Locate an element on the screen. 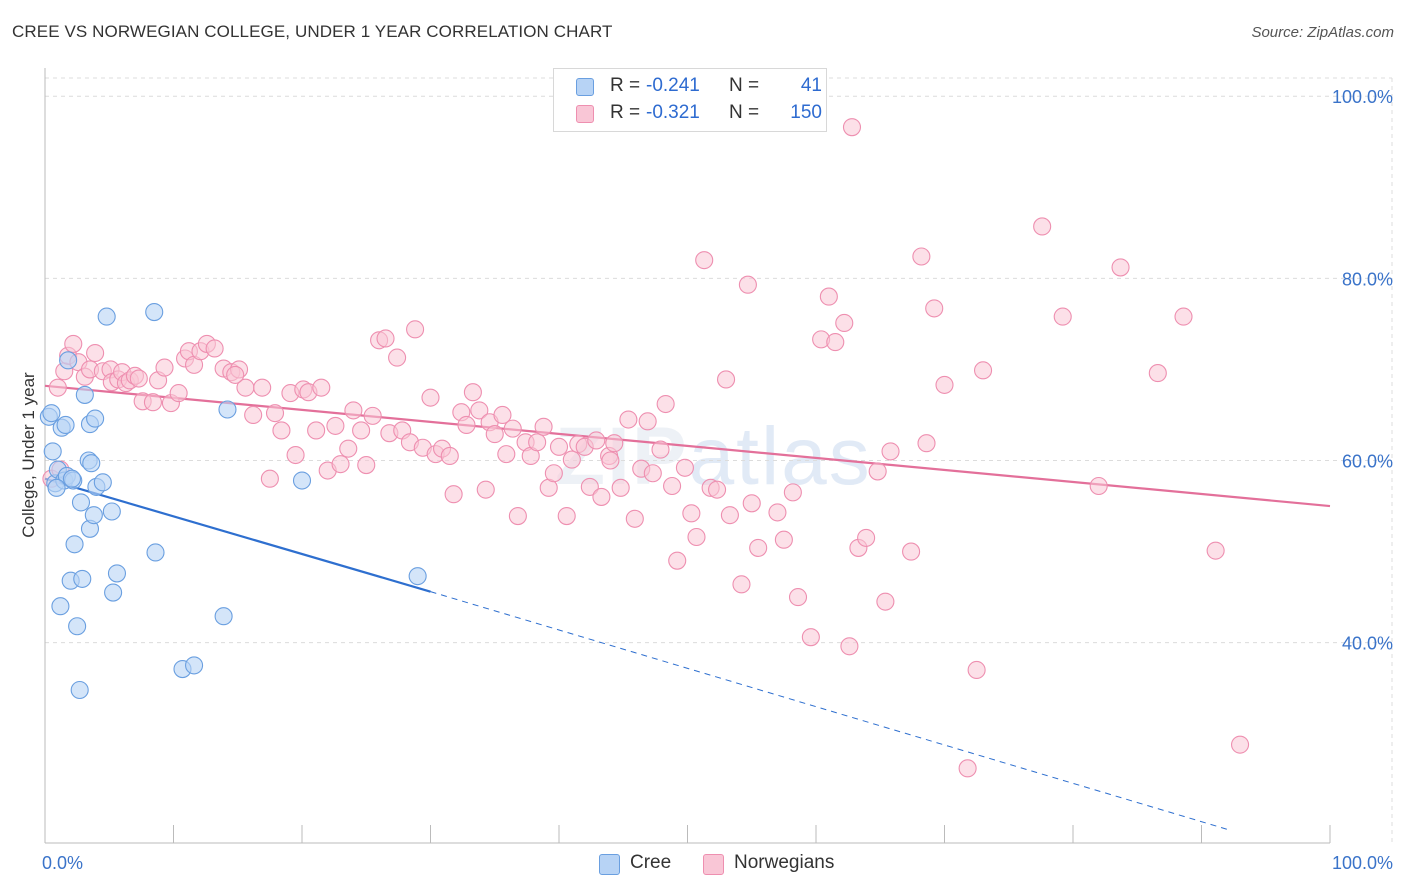  norwegians-r-value: -0.321 is located at coordinates (673, 112).